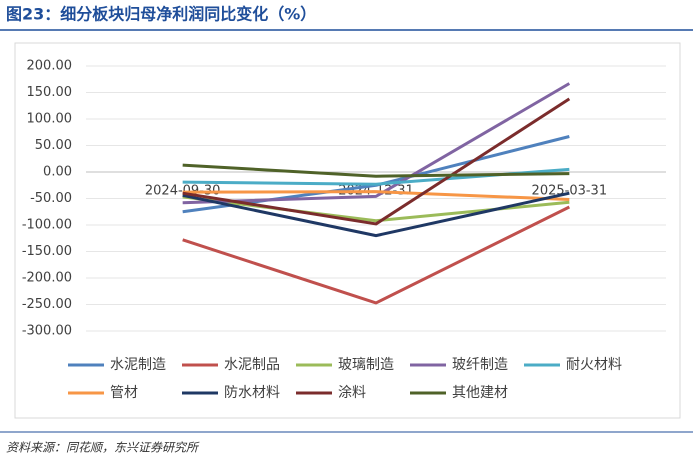  Describe the element at coordinates (47, 251) in the screenshot. I see `y-tick-label: -150.00` at that location.